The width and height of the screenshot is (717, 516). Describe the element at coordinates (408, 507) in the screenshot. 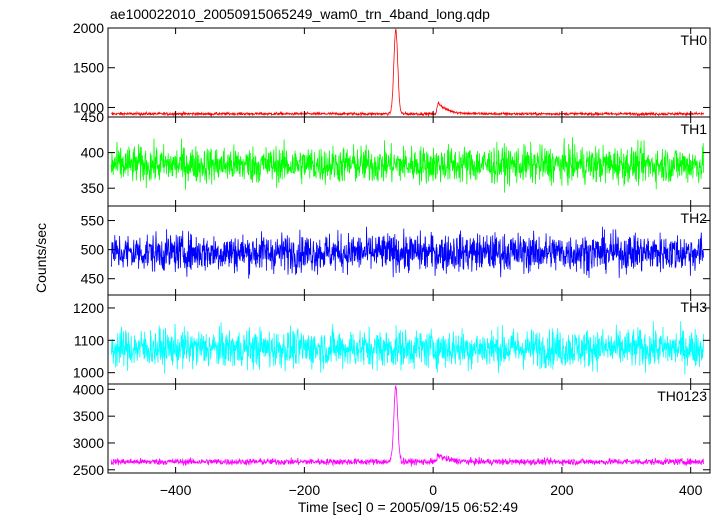

I see `x-axis-label: Time [sec] 0 = 2005/09/15 06:52:49` at that location.